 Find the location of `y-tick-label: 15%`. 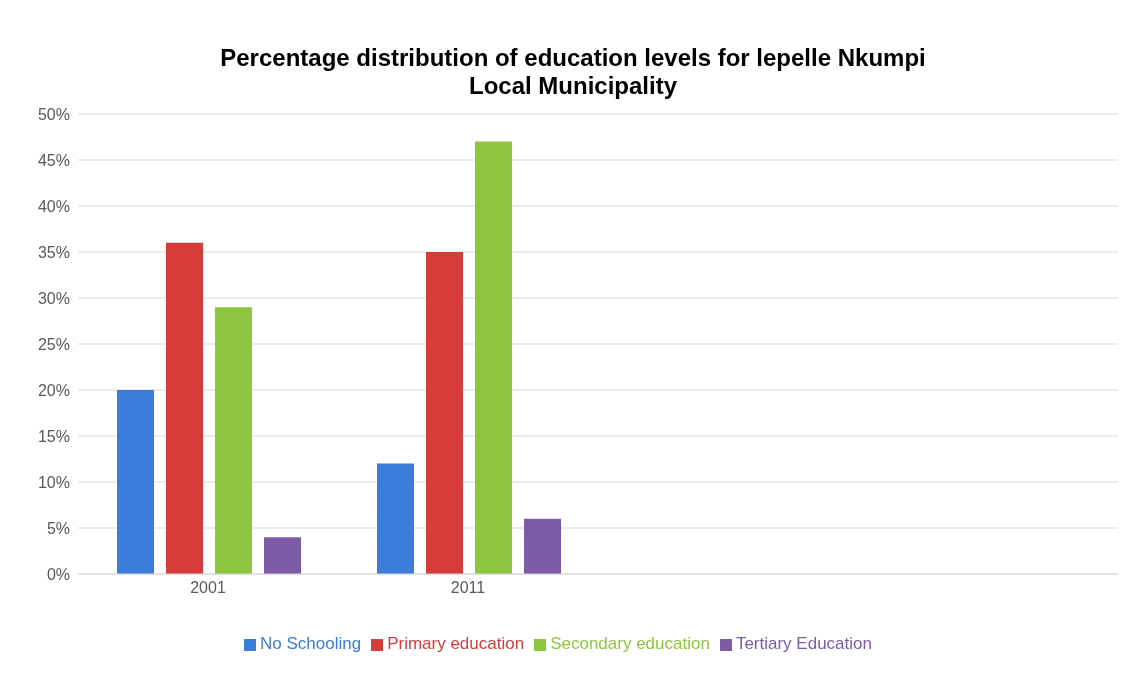

y-tick-label: 15% is located at coordinates (53, 436).